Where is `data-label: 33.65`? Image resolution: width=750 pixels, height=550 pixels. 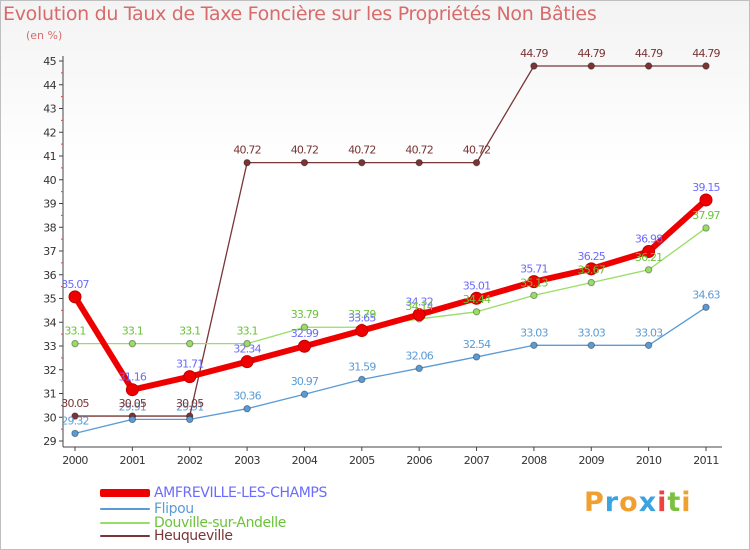
data-label: 33.65 is located at coordinates (362, 318).